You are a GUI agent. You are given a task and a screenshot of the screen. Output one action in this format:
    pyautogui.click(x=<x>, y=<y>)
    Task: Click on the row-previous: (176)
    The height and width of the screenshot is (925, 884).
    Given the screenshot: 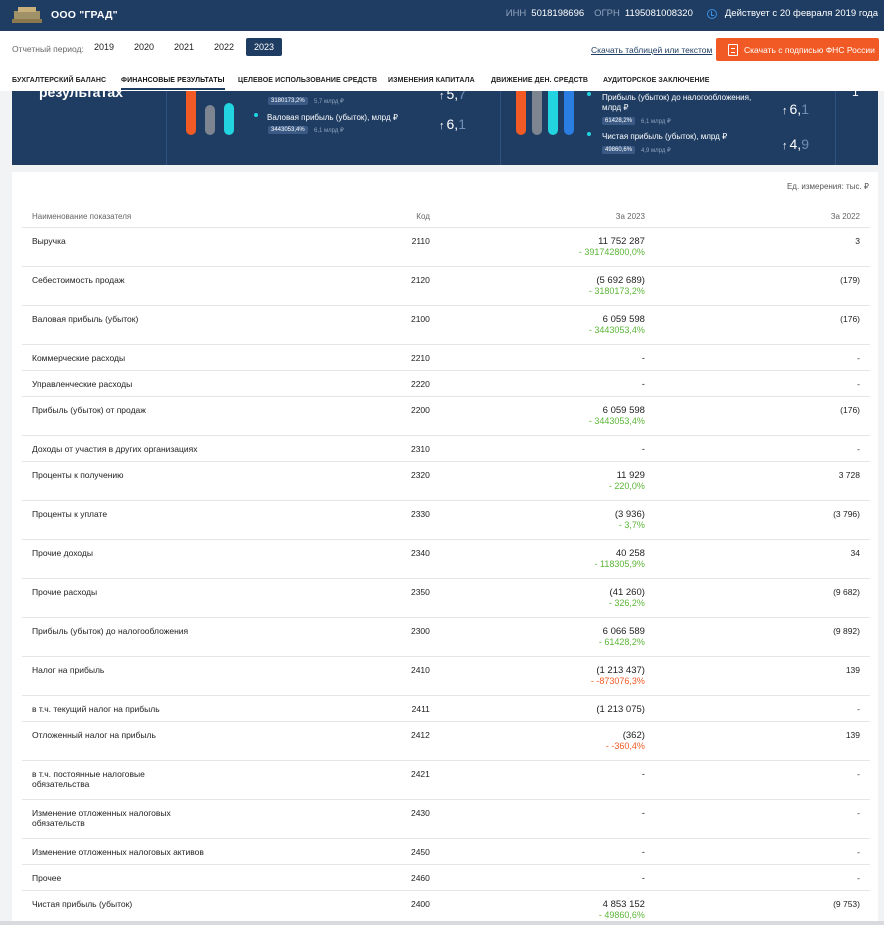 What is the action you would take?
    pyautogui.click(x=762, y=325)
    